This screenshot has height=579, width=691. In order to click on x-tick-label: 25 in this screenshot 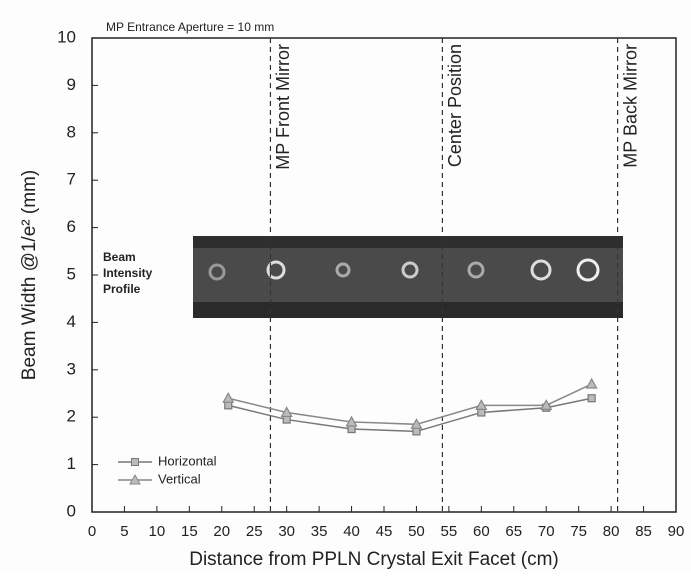, I will do `click(254, 531)`.